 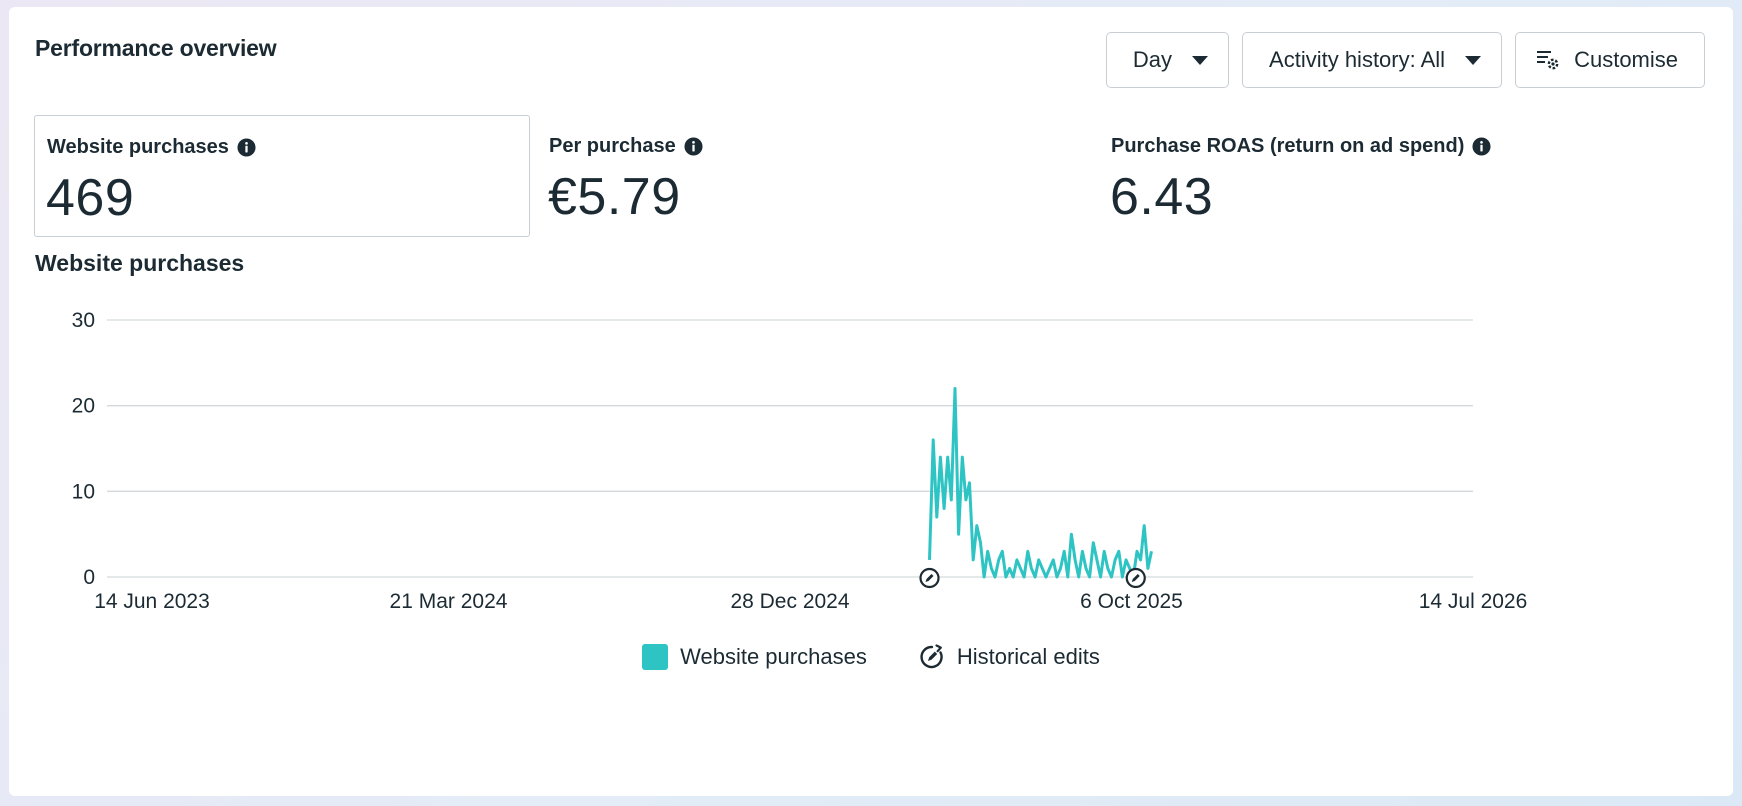 I want to click on toolbar: Day Activity history: All Customise, so click(x=1405, y=60).